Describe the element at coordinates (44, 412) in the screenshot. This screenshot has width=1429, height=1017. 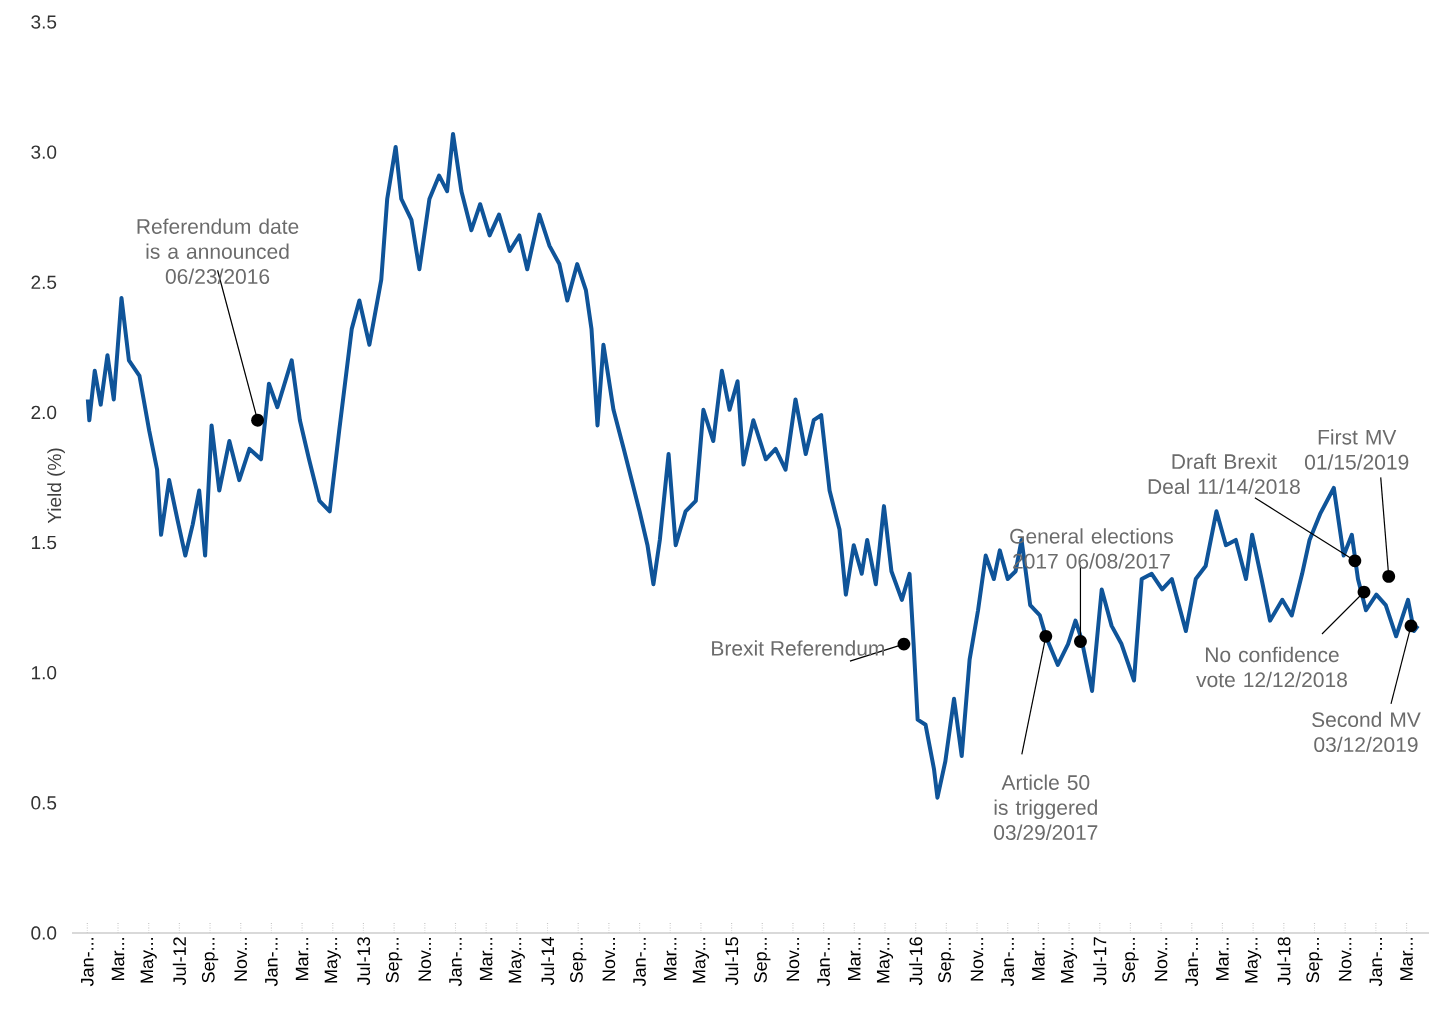
I see `y-tick-label: 2.0` at that location.